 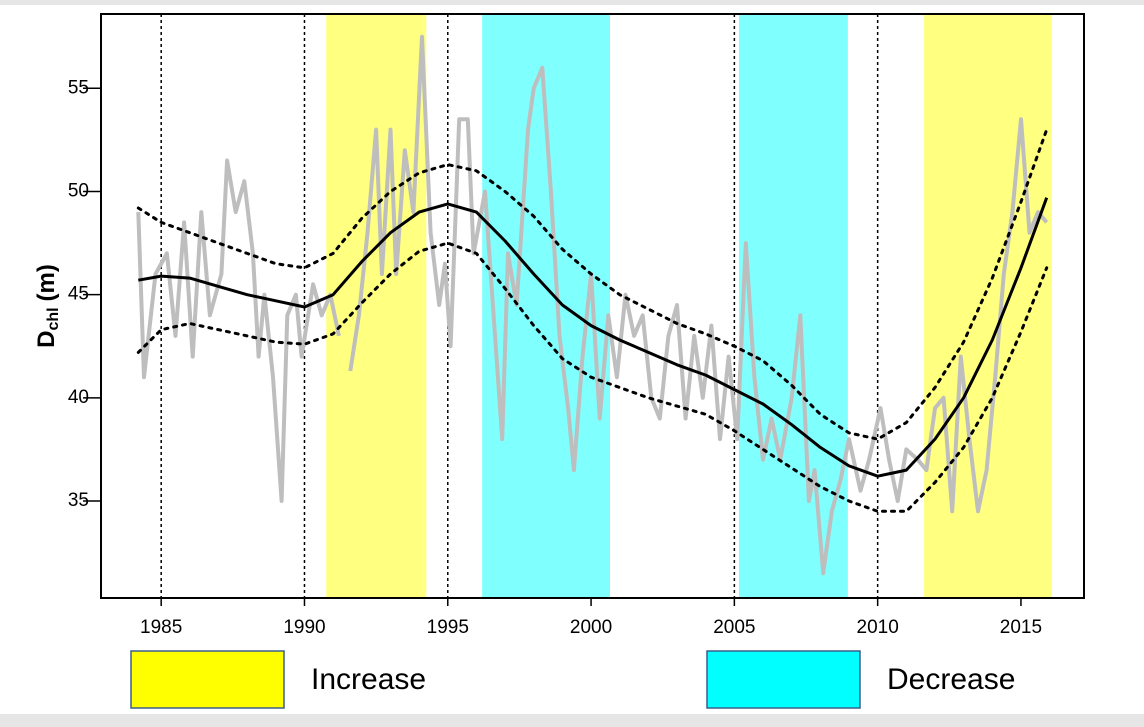 I want to click on window-top-bar, so click(x=572, y=2).